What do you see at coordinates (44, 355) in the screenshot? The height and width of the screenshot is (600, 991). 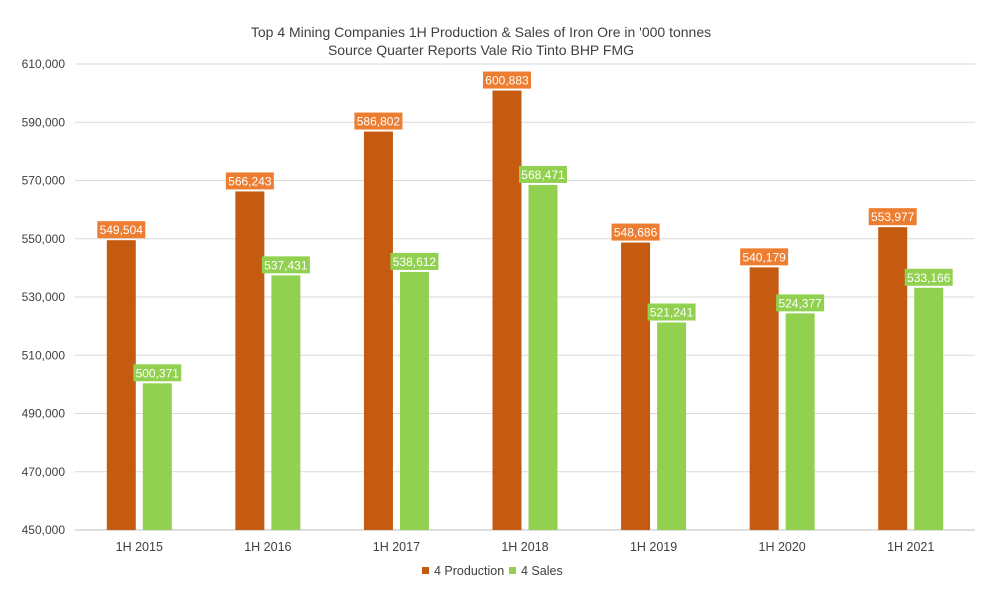 I see `y-tick-label: 510,000` at bounding box center [44, 355].